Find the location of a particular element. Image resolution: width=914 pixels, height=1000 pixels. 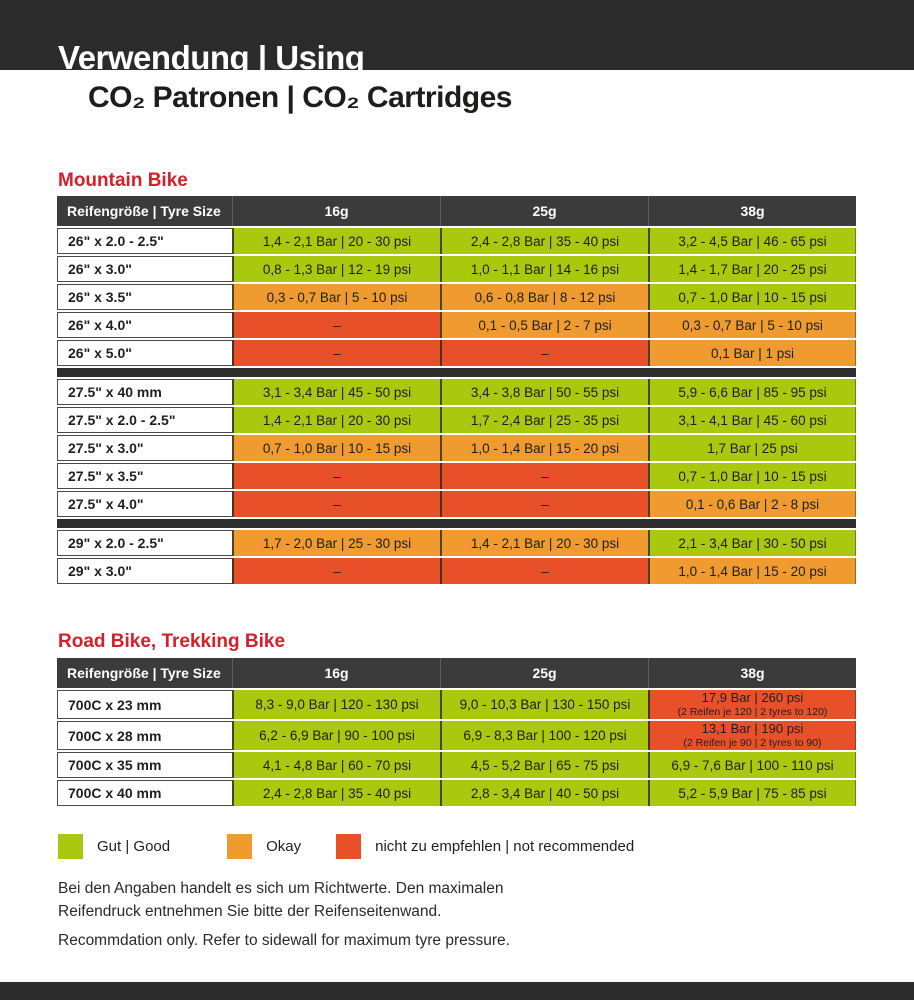

tyre-size-cell: 27.5" x 4.0" is located at coordinates (144, 504).